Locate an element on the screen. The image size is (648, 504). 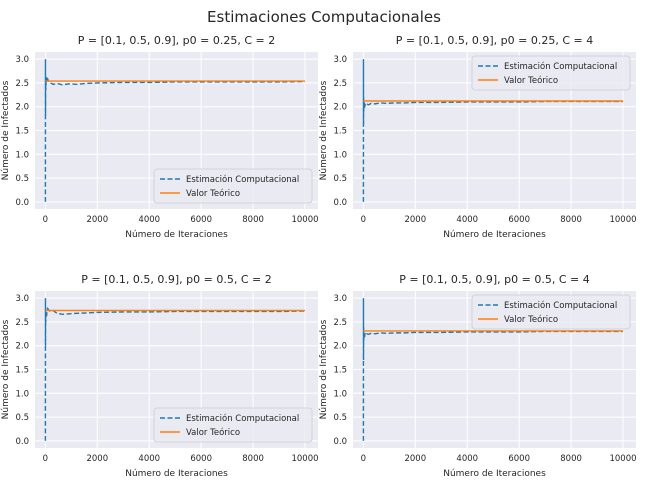
subplot-title: P = [0.1, 0.5, 0.9], p0 = 0.25, C = 4 is located at coordinates (494, 40).